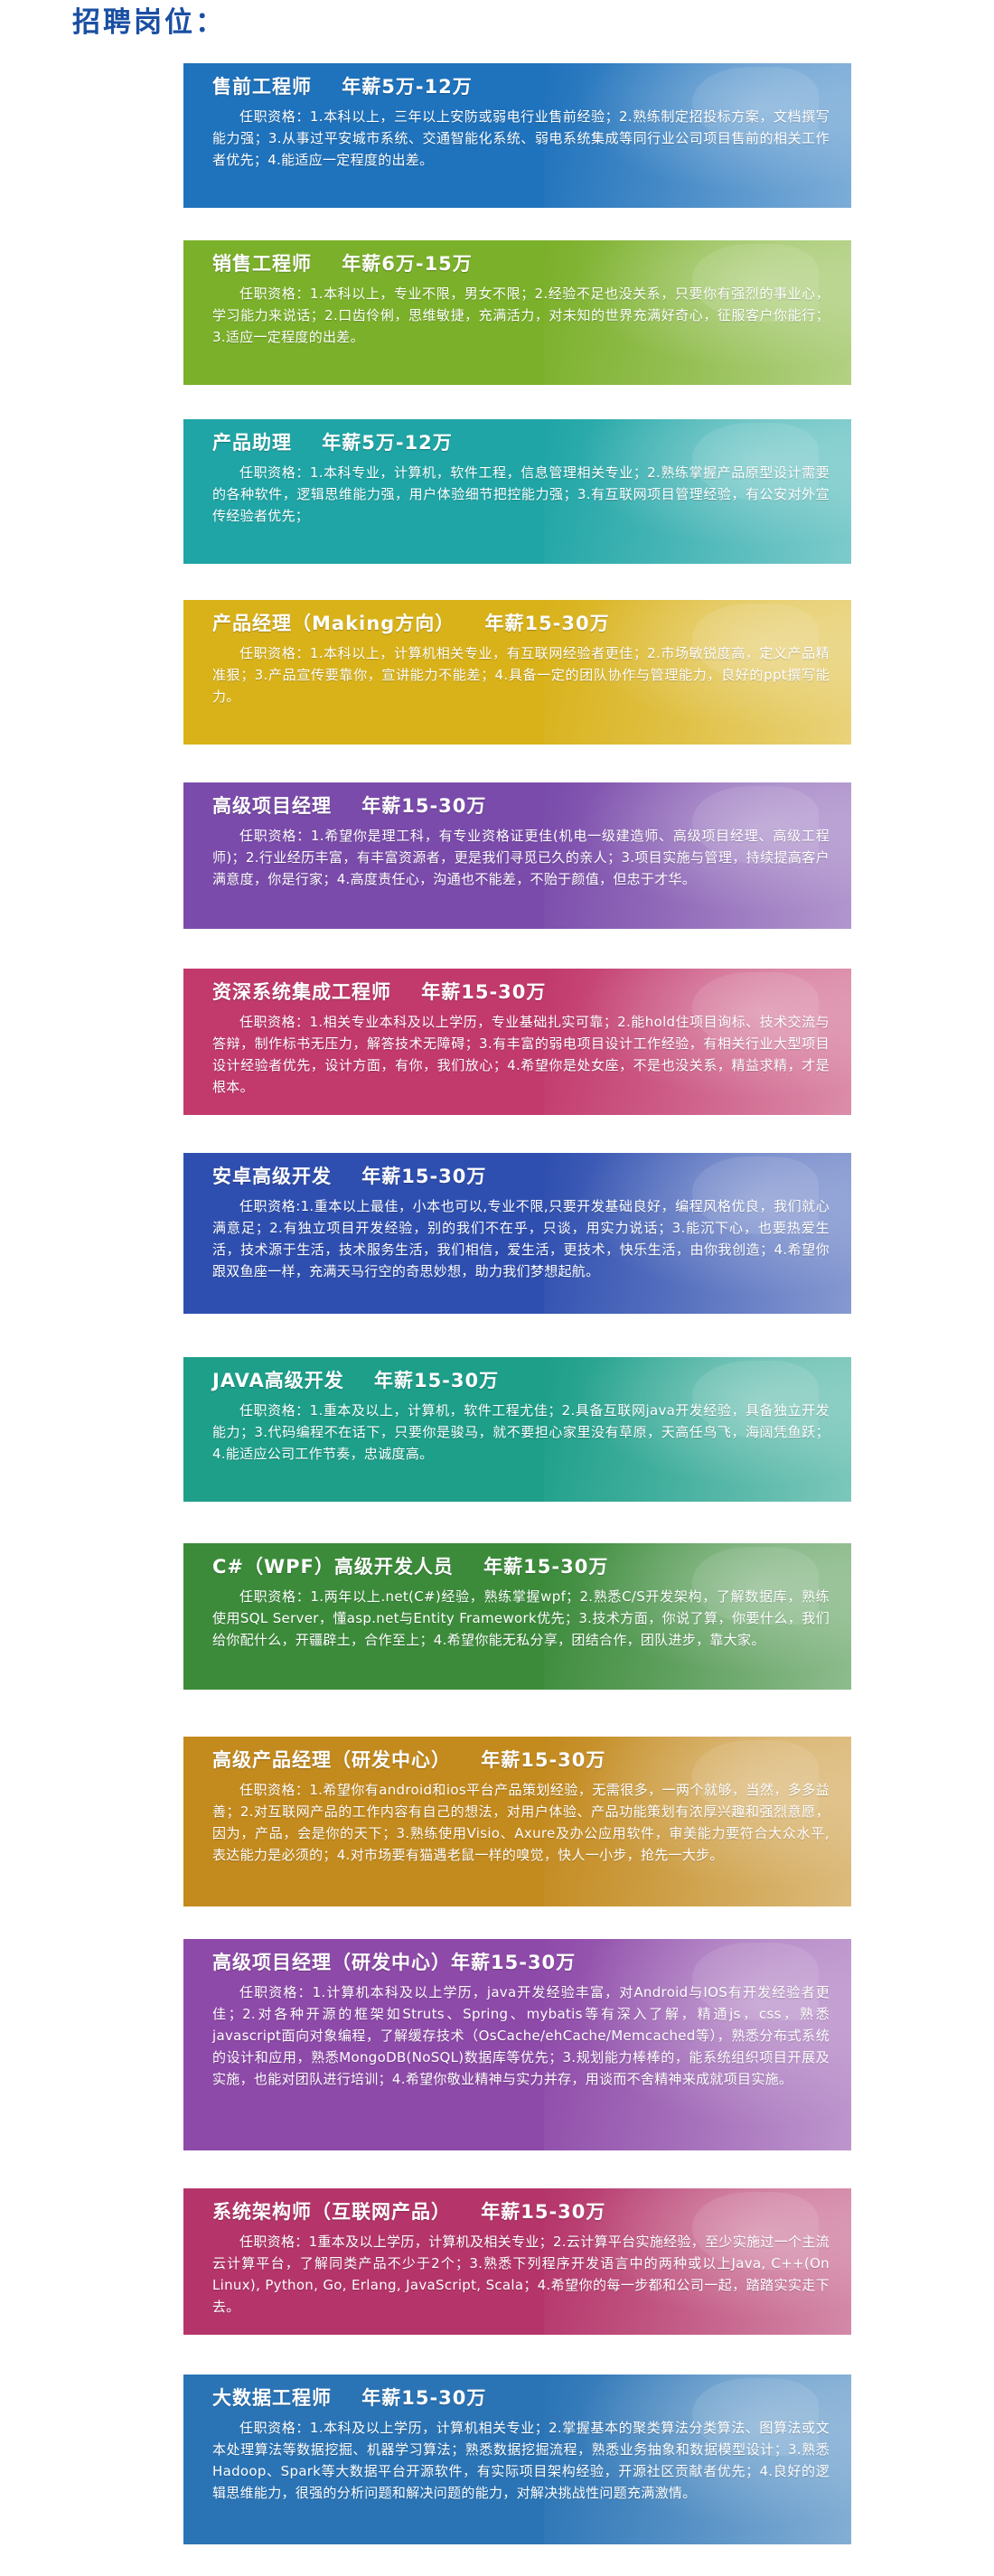  Describe the element at coordinates (409, 2212) in the screenshot. I see `job-title: 系统架构师（互联网产品） 年薪15-30万` at that location.